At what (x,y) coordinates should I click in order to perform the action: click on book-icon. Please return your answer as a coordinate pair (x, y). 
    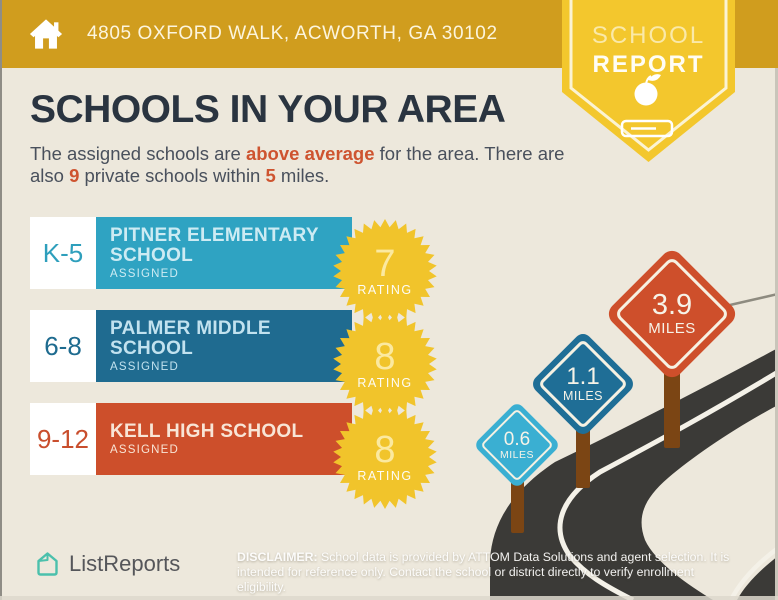
    Looking at the image, I should click on (647, 128).